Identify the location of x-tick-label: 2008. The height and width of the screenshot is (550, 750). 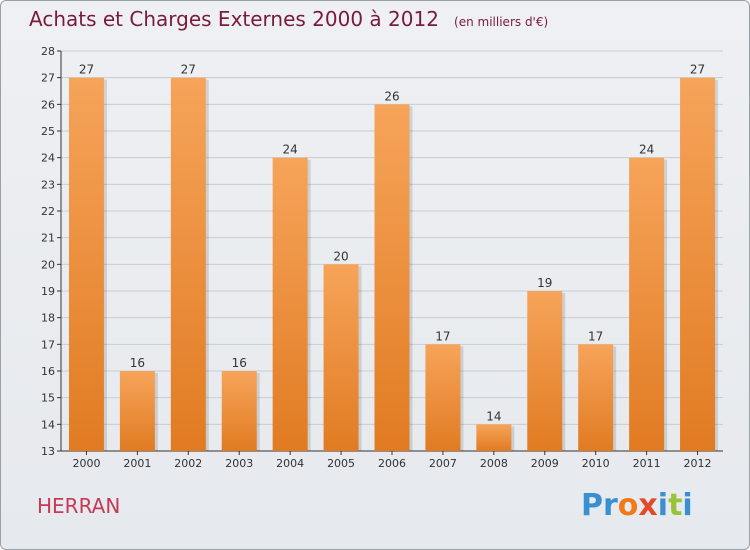
(494, 463).